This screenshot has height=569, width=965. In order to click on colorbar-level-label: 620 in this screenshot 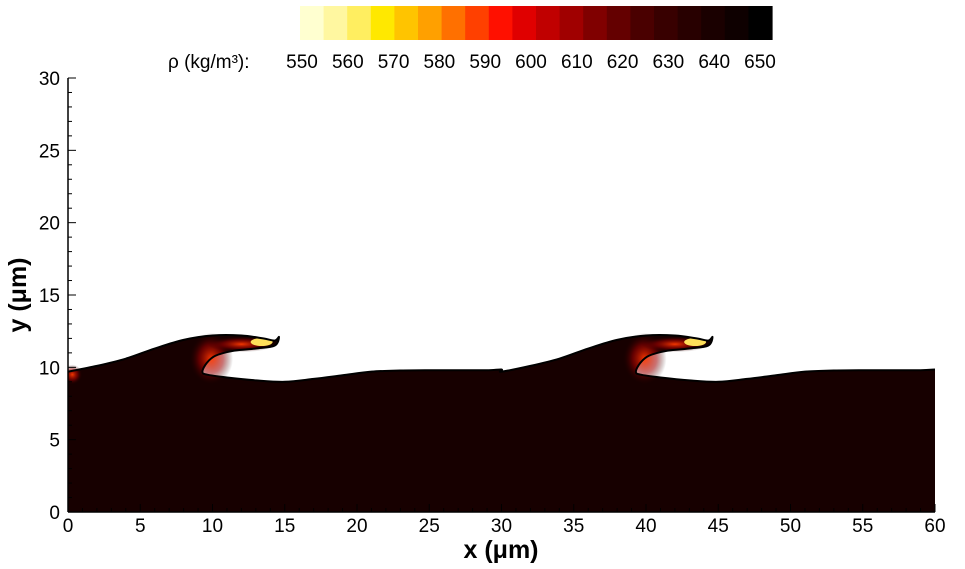, I will do `click(623, 62)`.